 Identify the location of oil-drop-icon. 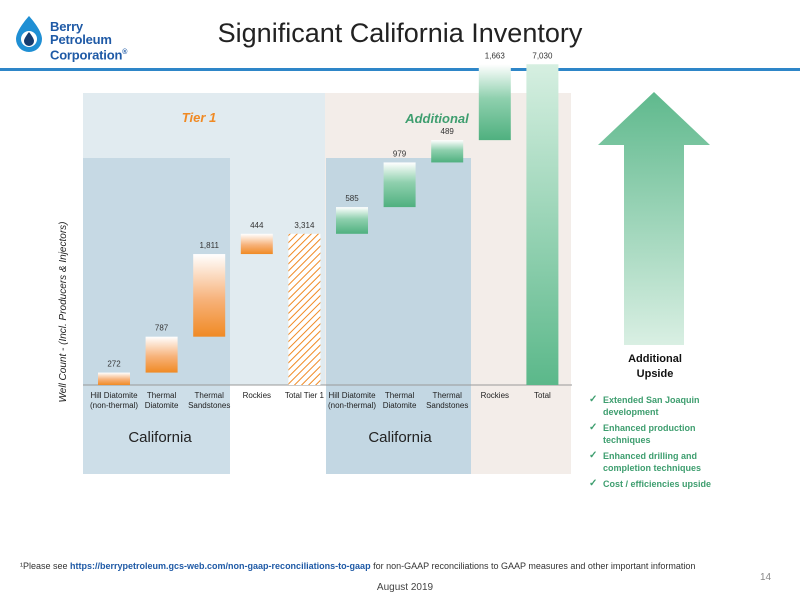
(29, 34).